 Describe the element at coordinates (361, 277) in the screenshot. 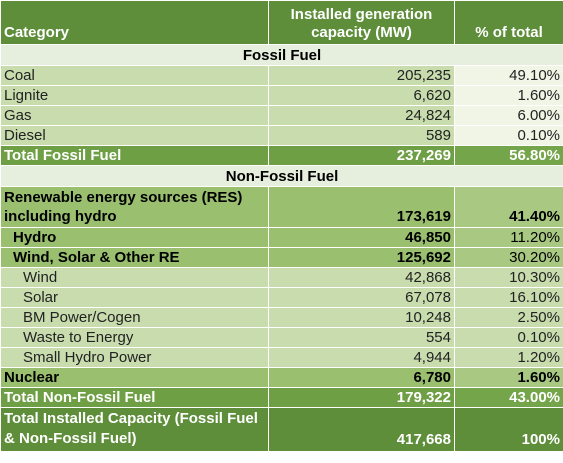

I see `row-capacity: 42,868` at that location.